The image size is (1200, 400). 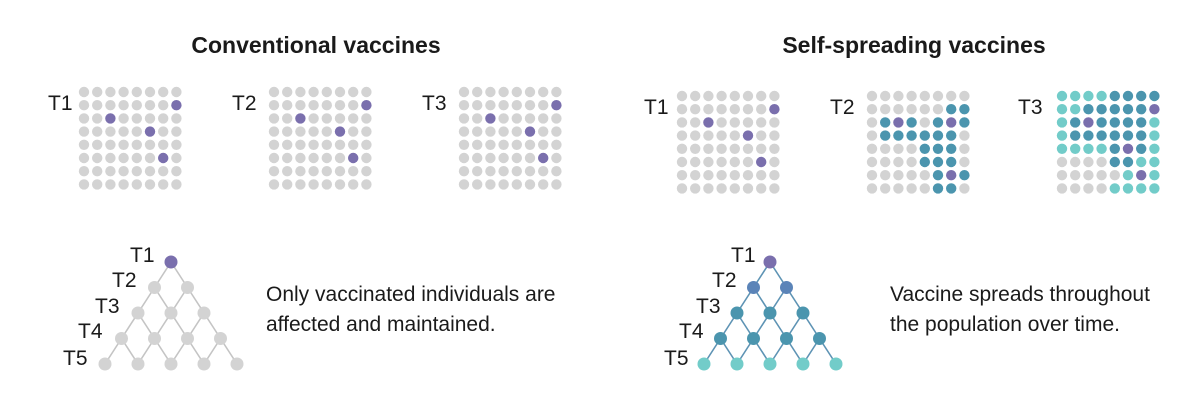 I want to click on grid-label-conventional-t1: T1, so click(x=60, y=103).